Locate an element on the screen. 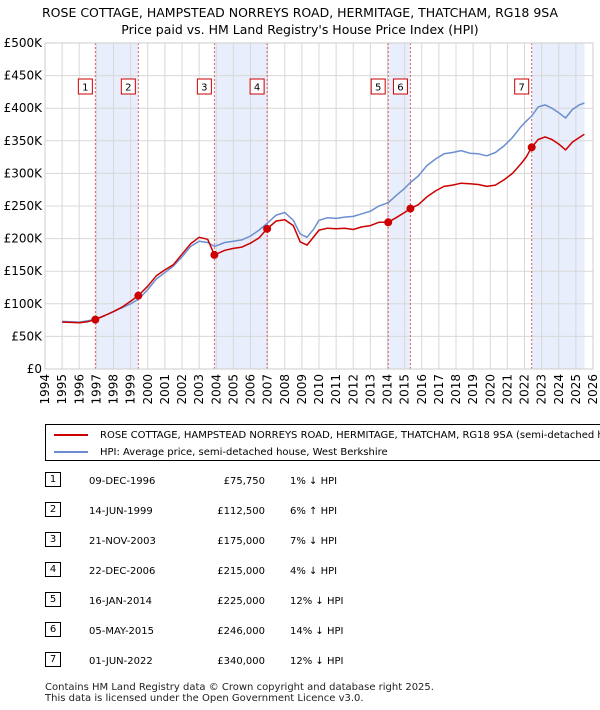 Image resolution: width=600 pixels, height=710 pixels. sale-row: 7 01-JUN-2022 £340,000 12% ↓ HPI is located at coordinates (245, 662).